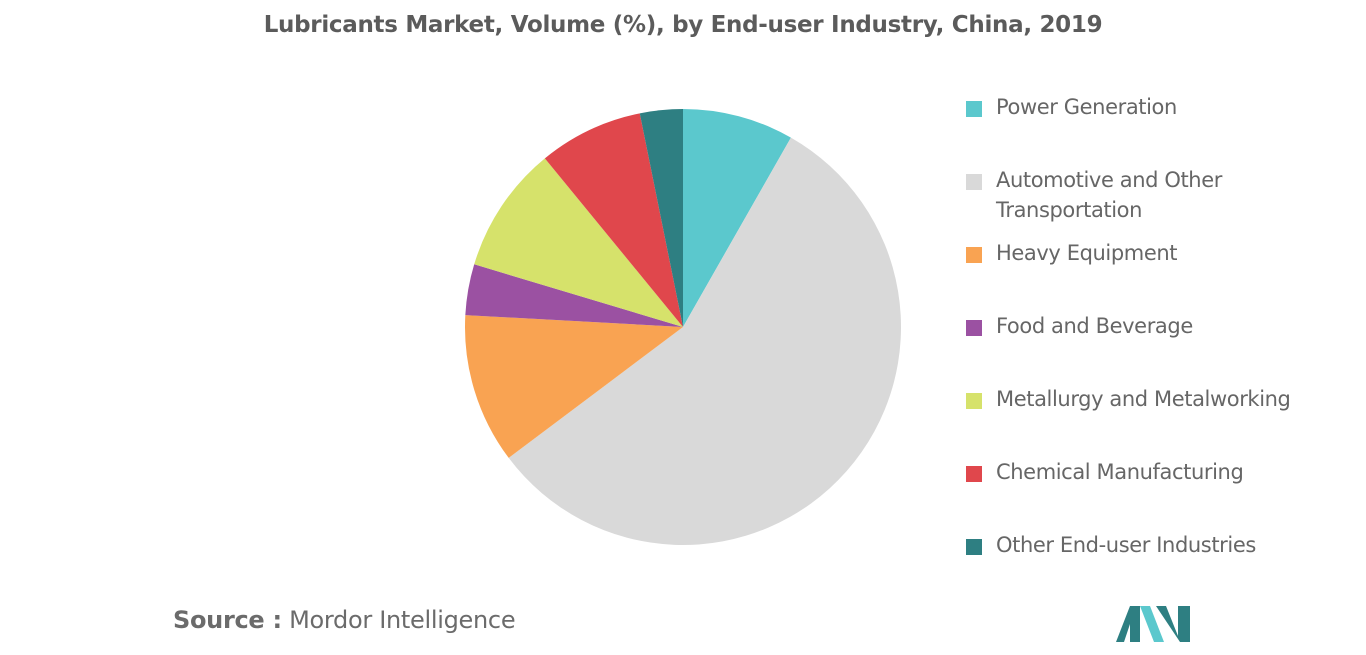 Image resolution: width=1366 pixels, height=655 pixels. I want to click on legend-label: Power Generation, so click(1086, 107).